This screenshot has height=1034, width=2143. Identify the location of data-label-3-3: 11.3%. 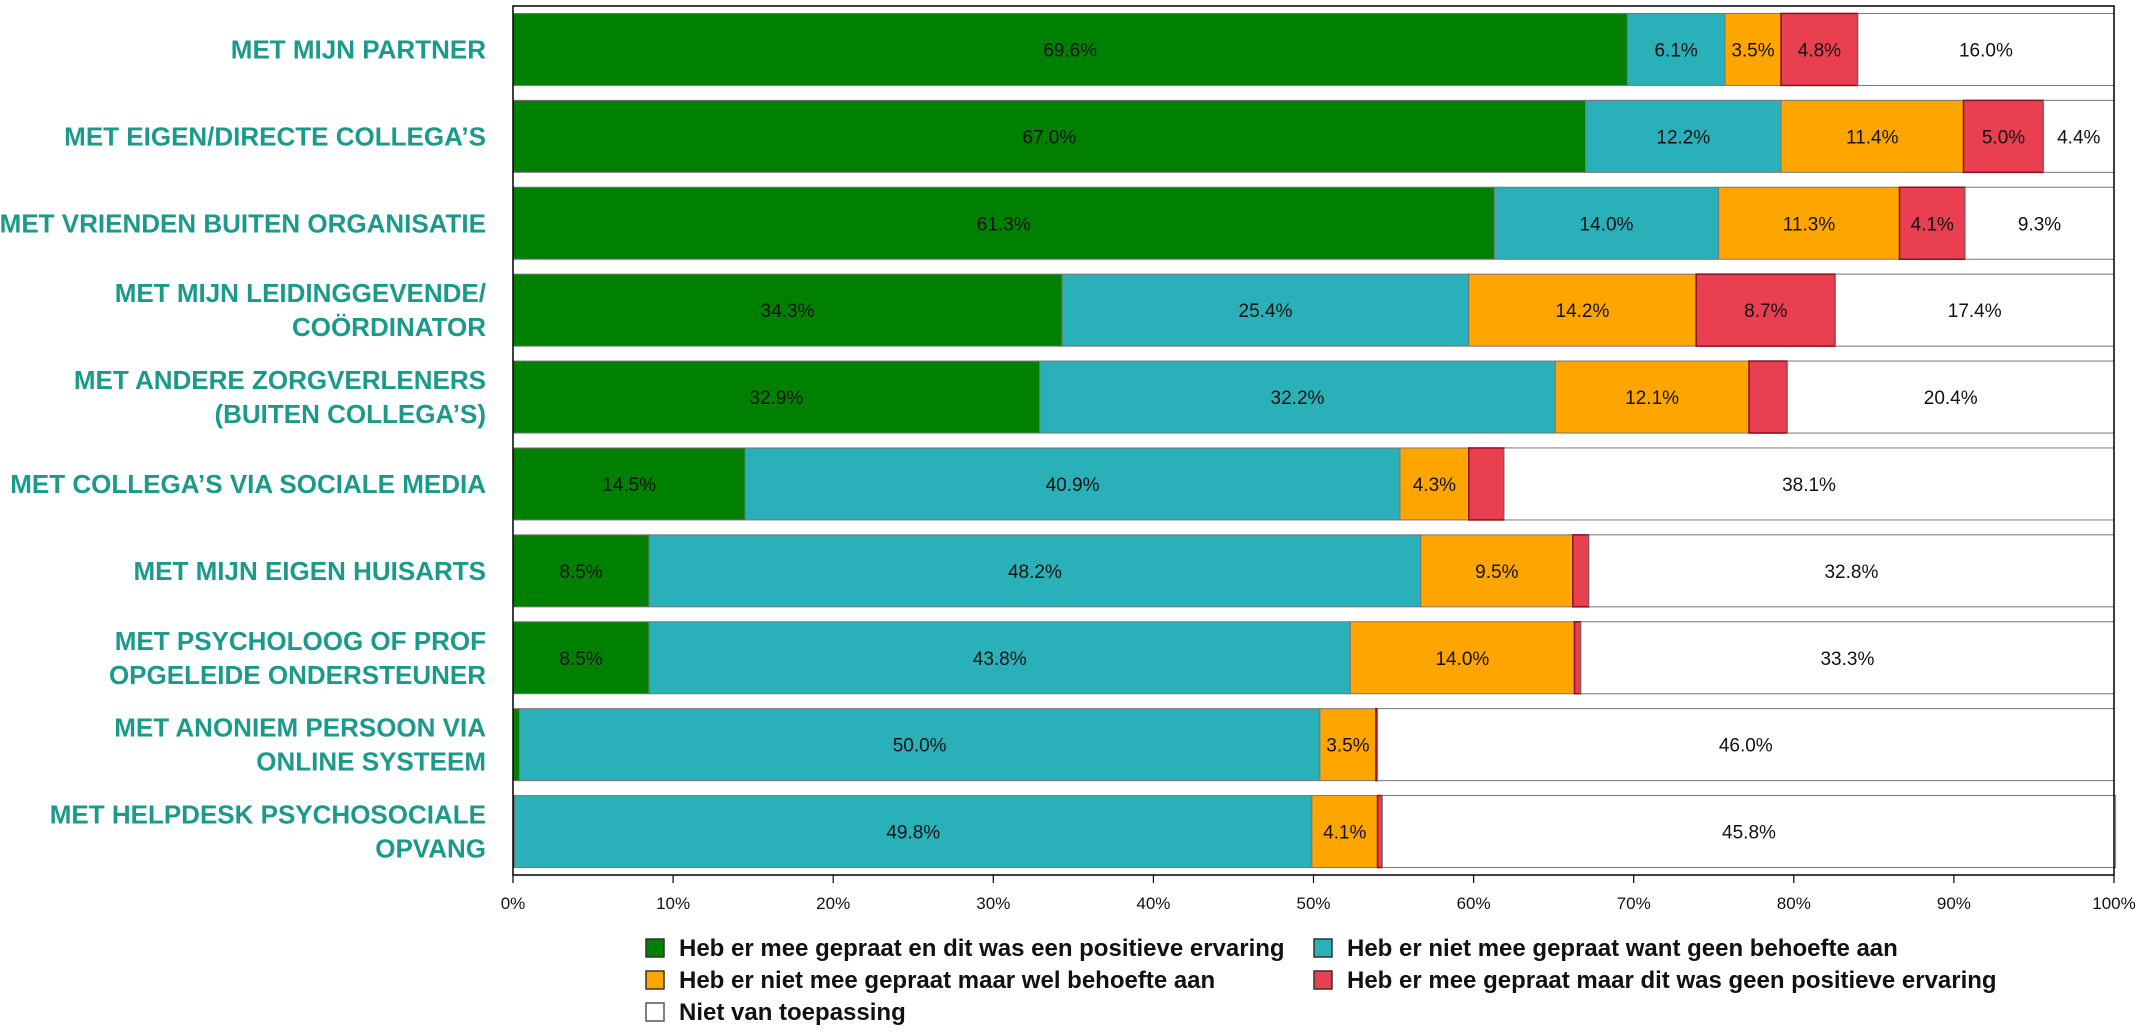
(1809, 224).